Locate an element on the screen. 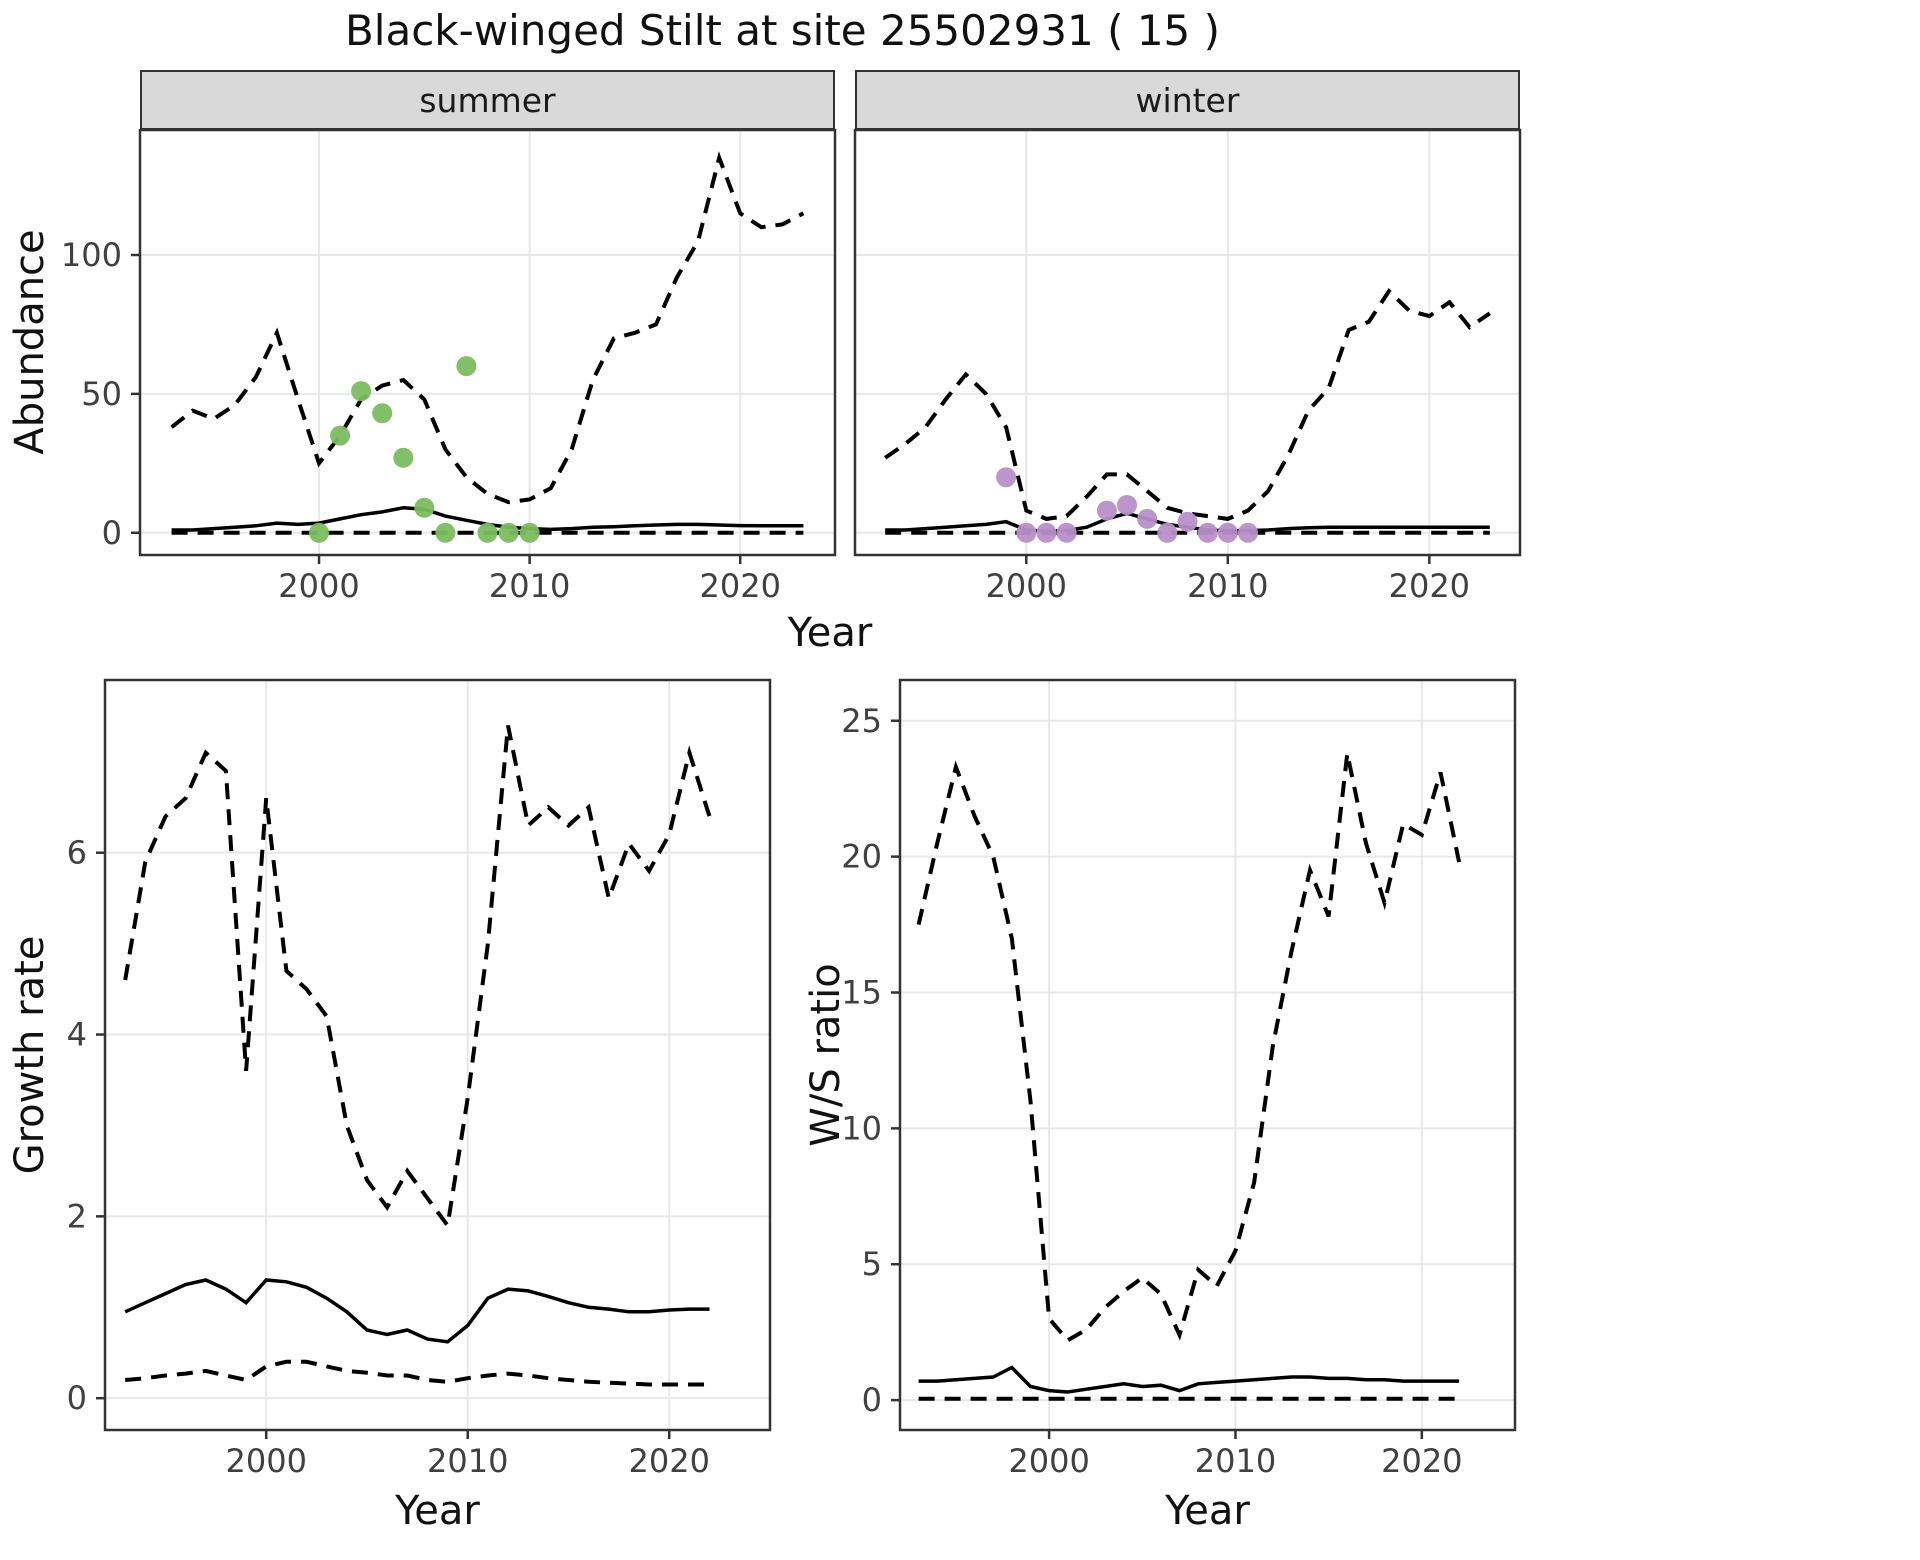  abundance-axis-label: Abundance is located at coordinates (30, 342).